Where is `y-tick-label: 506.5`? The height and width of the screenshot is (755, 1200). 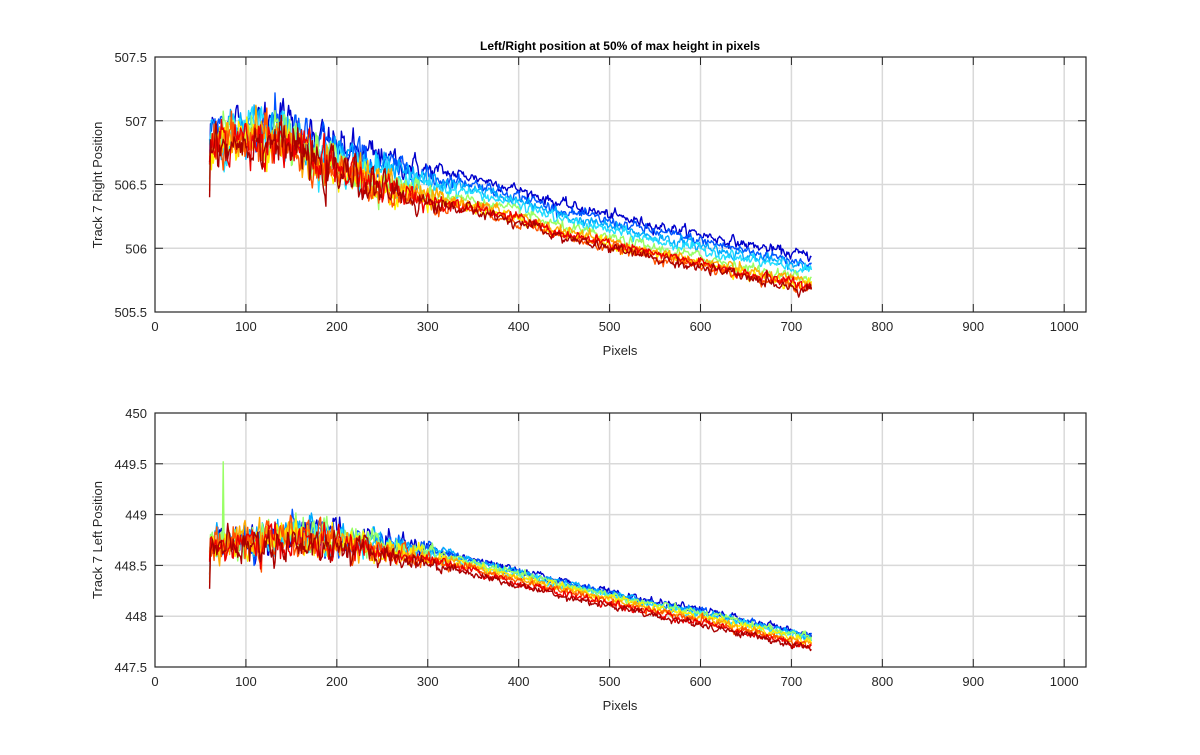 y-tick-label: 506.5 is located at coordinates (130, 185).